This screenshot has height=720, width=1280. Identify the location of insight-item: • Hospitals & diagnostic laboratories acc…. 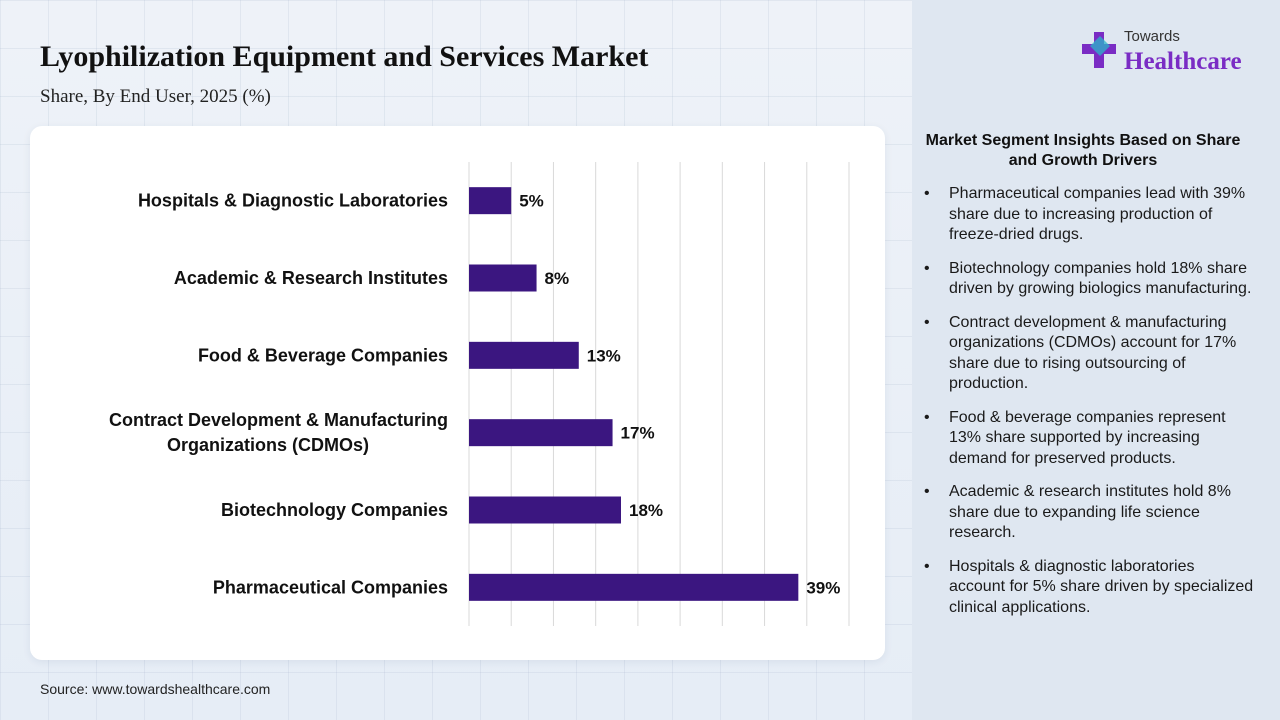
(1089, 588).